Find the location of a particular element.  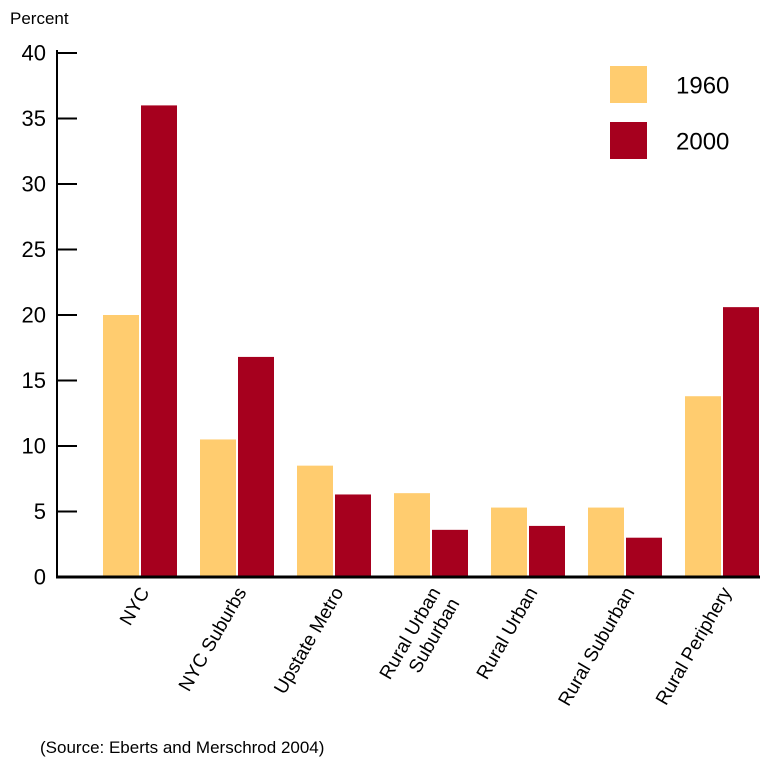

x-category-label: Upstate Metro is located at coordinates (309, 641).